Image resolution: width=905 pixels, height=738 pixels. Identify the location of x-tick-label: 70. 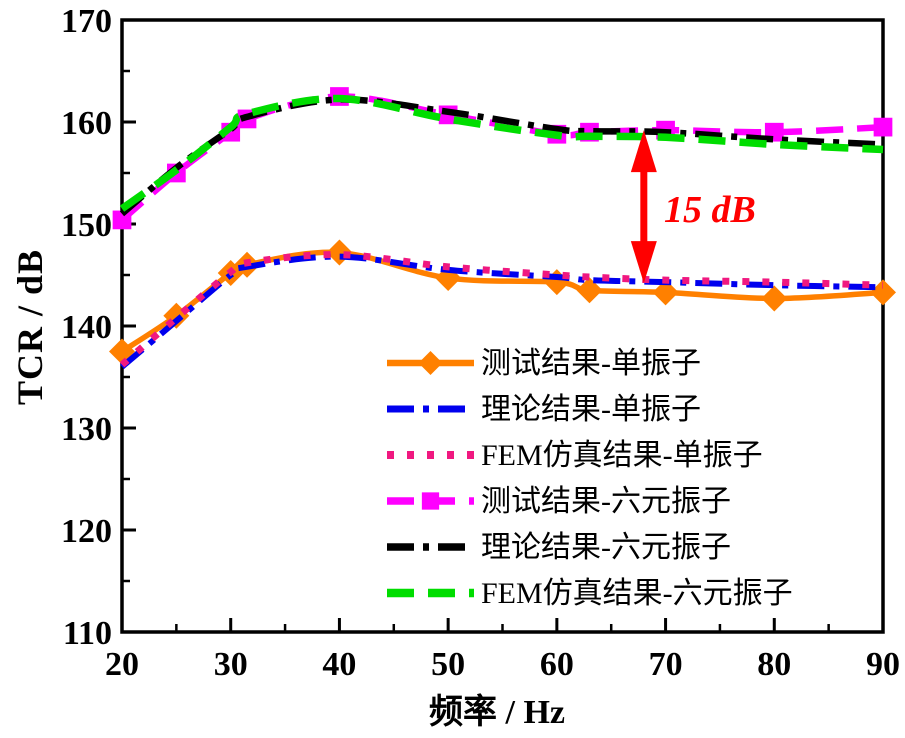
(666, 664).